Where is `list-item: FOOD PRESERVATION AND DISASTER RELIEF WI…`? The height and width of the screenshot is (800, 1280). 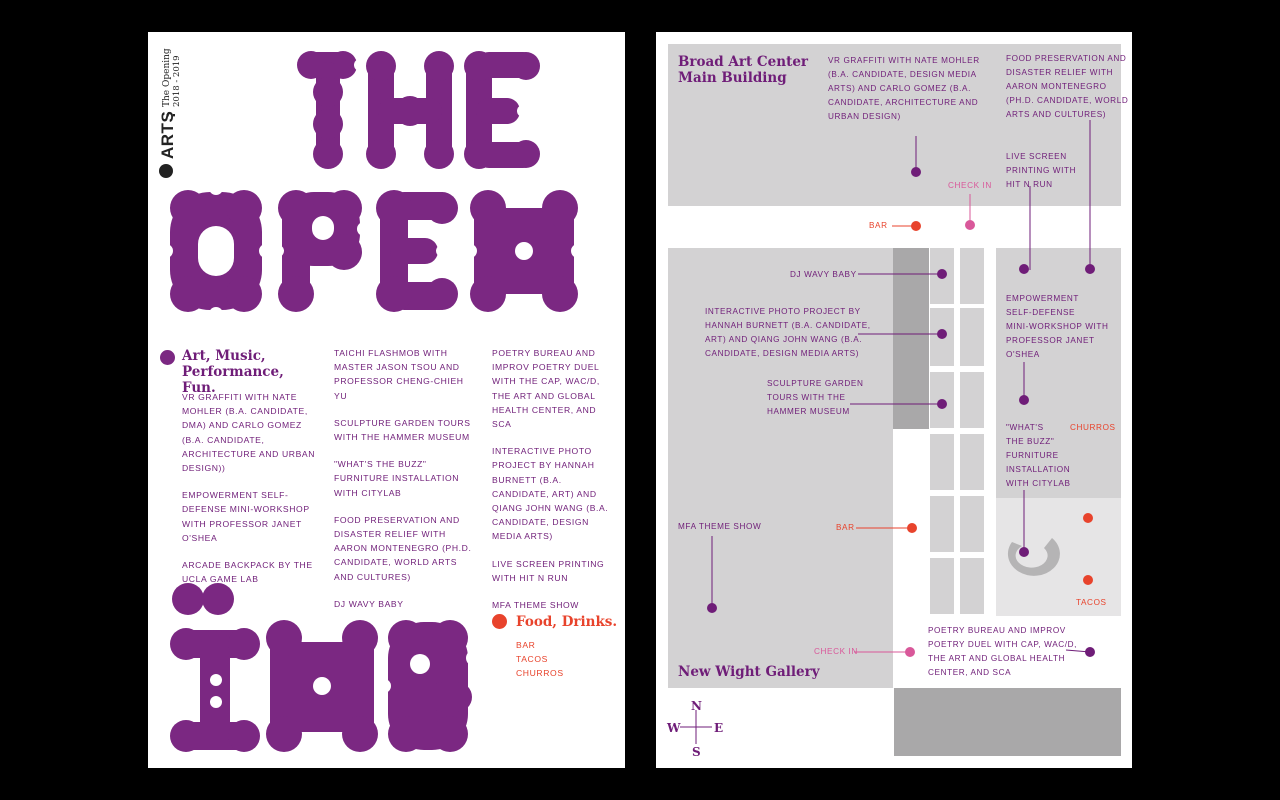
list-item: FOOD PRESERVATION AND DISASTER RELIEF WI… is located at coordinates (403, 548).